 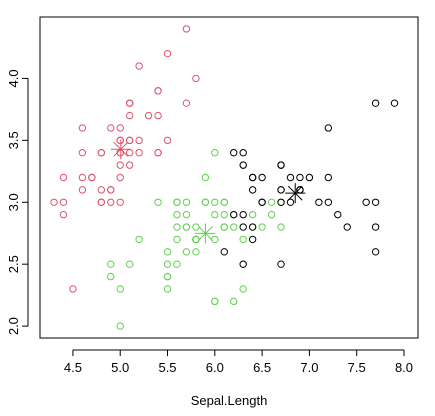 I want to click on x-tick-label: 7.5, so click(x=357, y=367).